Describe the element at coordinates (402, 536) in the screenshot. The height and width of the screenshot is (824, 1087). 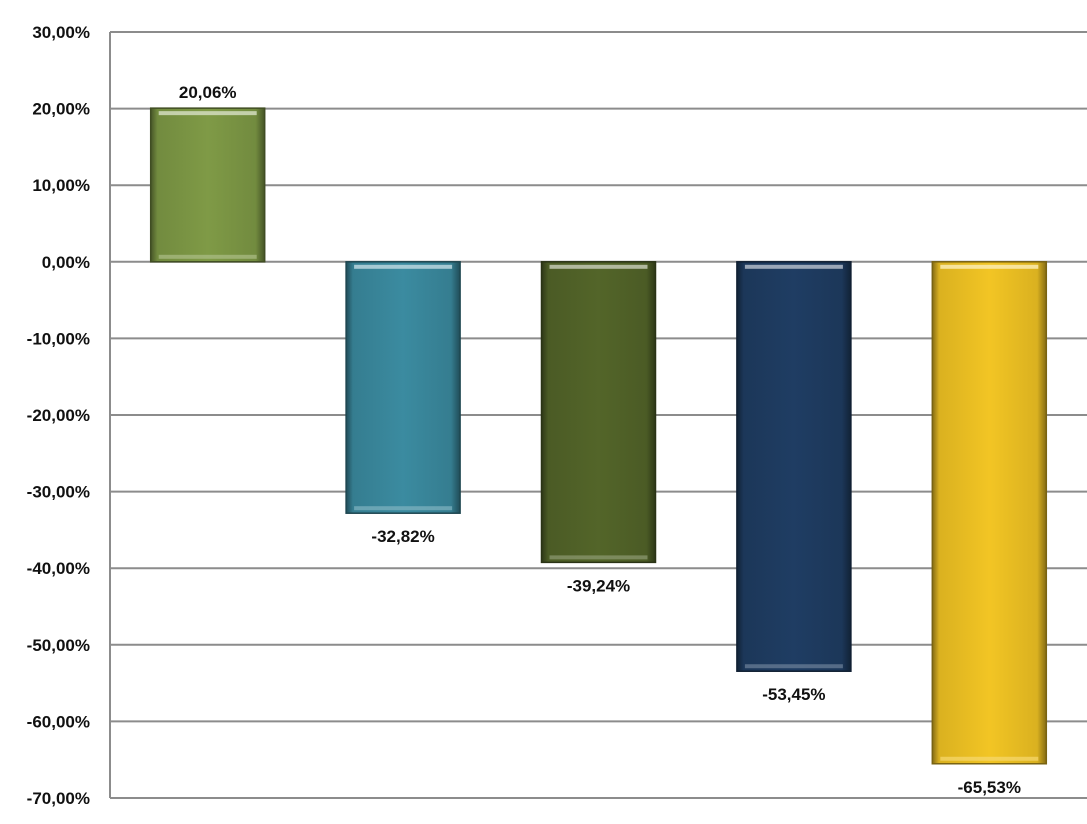
I see `data-label: -32,82%` at that location.